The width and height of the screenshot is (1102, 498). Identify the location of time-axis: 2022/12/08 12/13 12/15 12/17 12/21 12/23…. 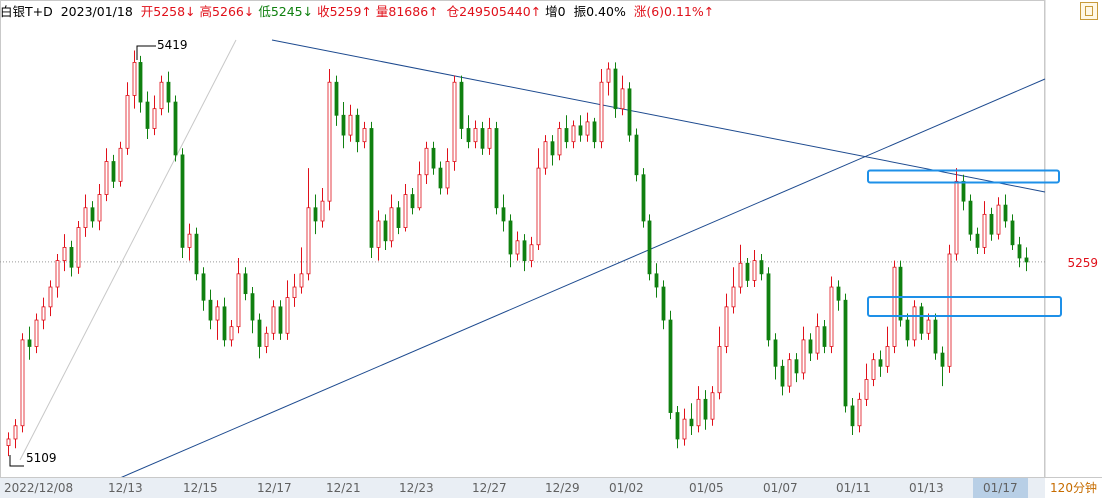
(522, 487).